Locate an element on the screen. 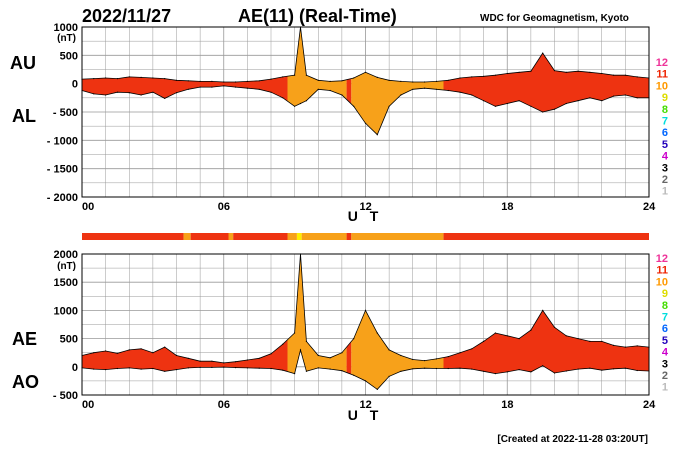 This screenshot has width=700, height=450. plot-title: AE(11) (Real-Time) is located at coordinates (317, 16).